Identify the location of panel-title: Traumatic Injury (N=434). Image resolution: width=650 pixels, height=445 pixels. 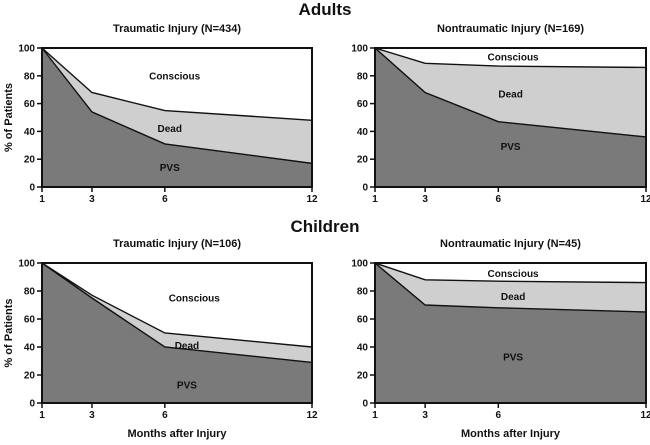
(177, 29).